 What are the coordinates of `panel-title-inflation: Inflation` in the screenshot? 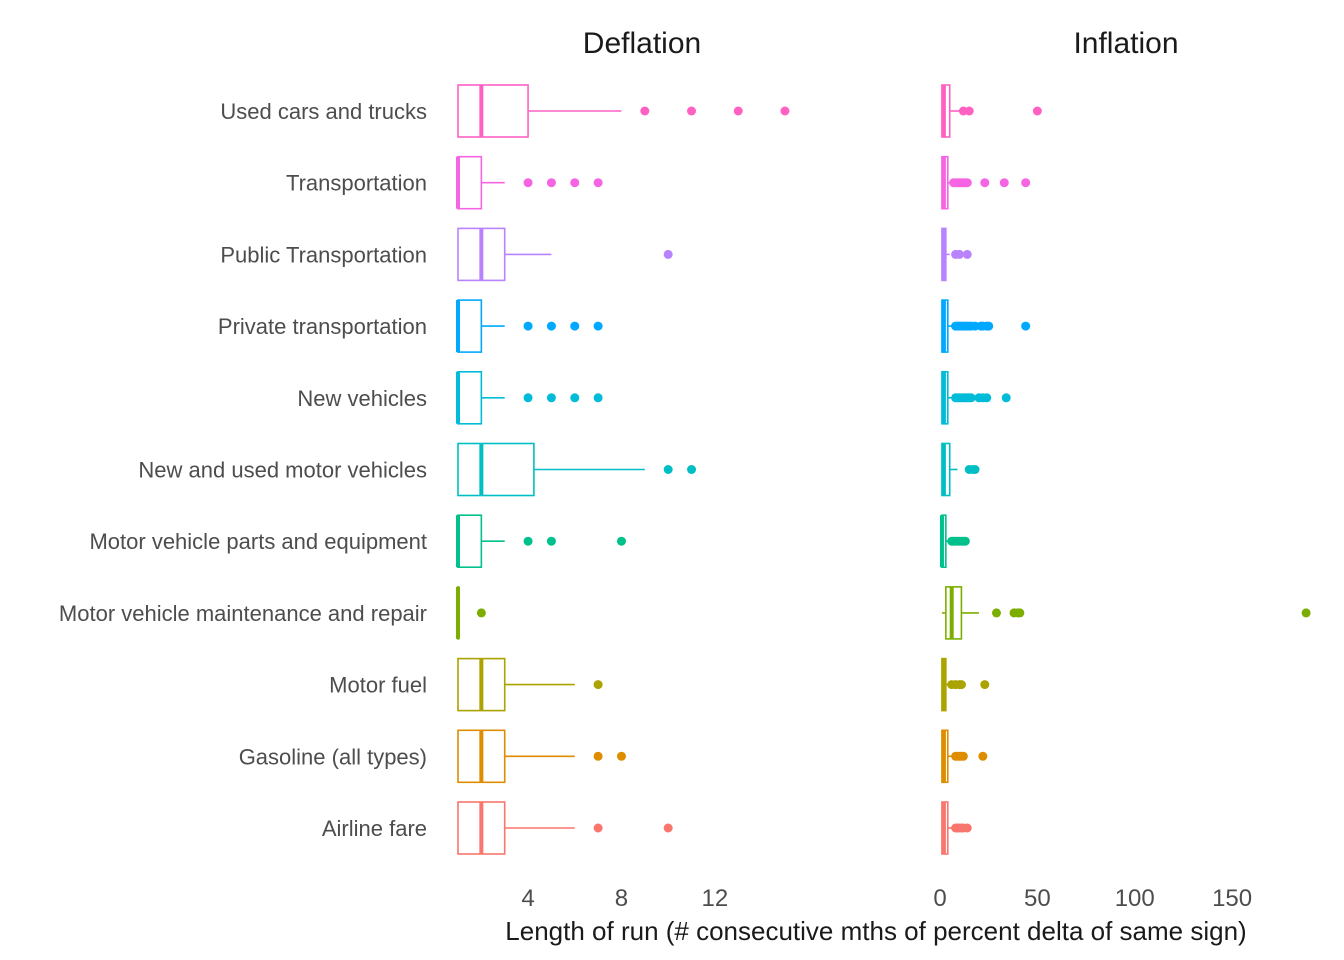 It's located at (1125, 43).